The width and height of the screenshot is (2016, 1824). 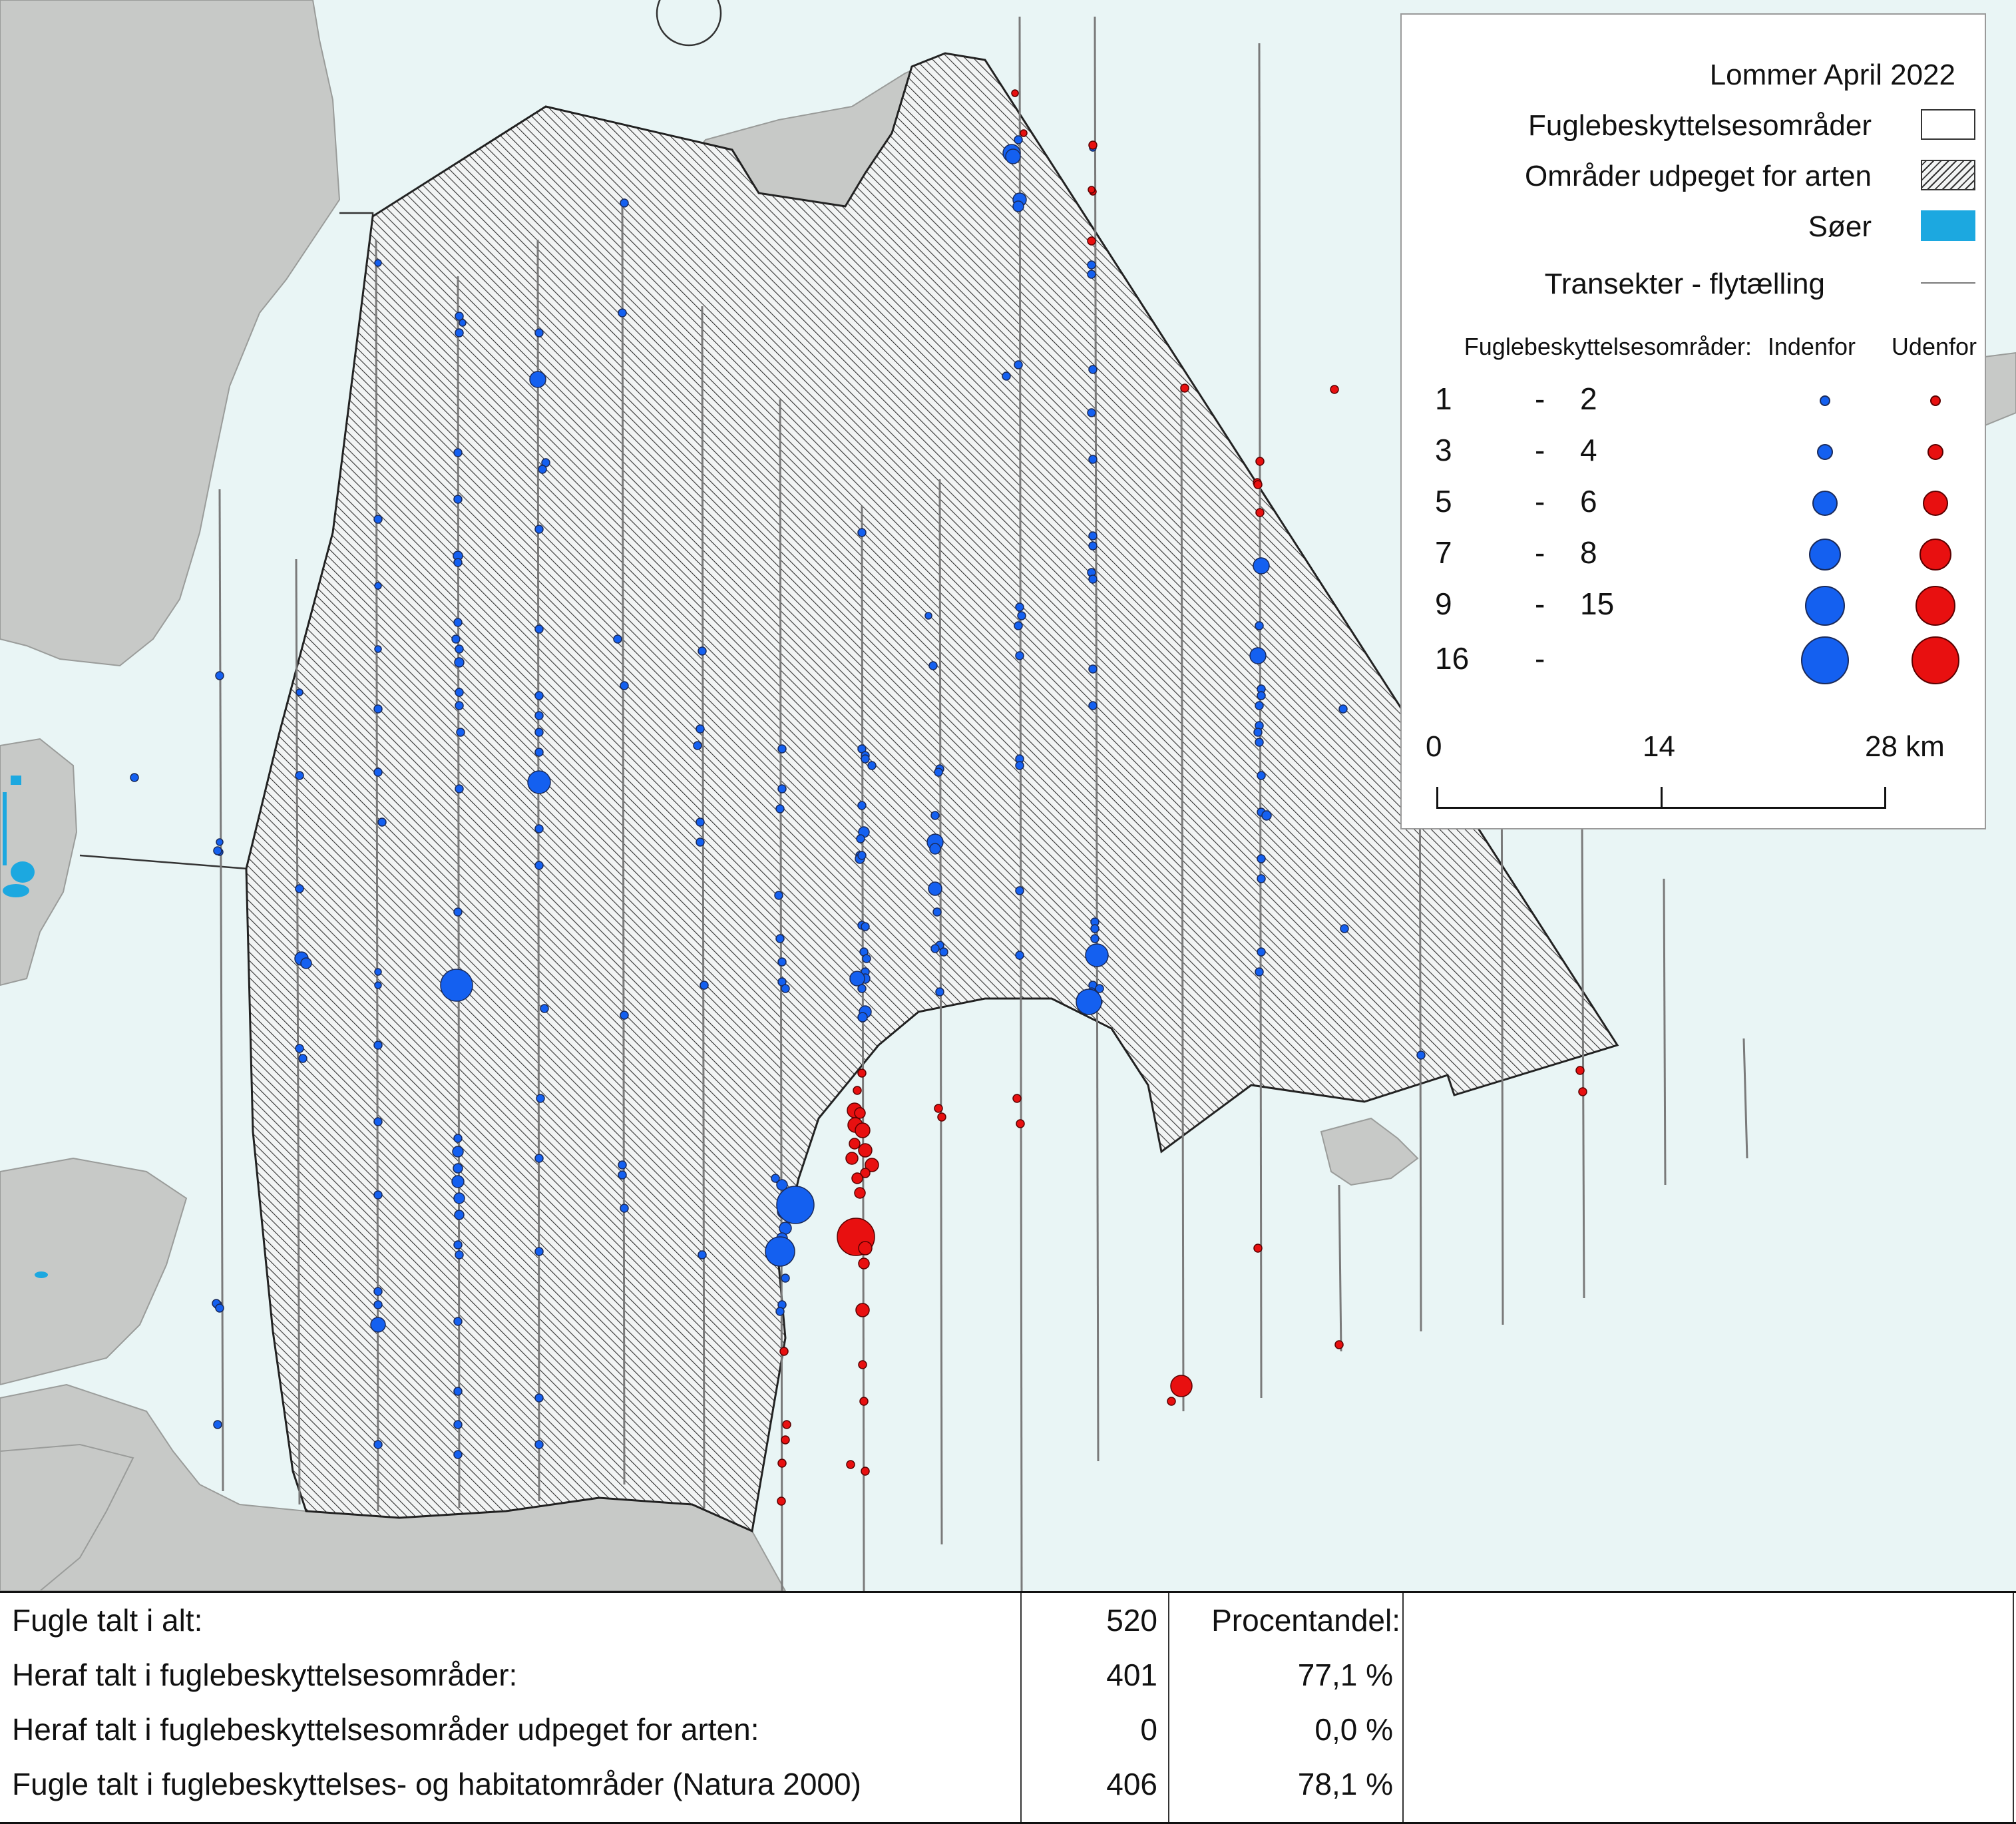 What do you see at coordinates (1659, 746) in the screenshot?
I see `scale-tick-14: 14` at bounding box center [1659, 746].